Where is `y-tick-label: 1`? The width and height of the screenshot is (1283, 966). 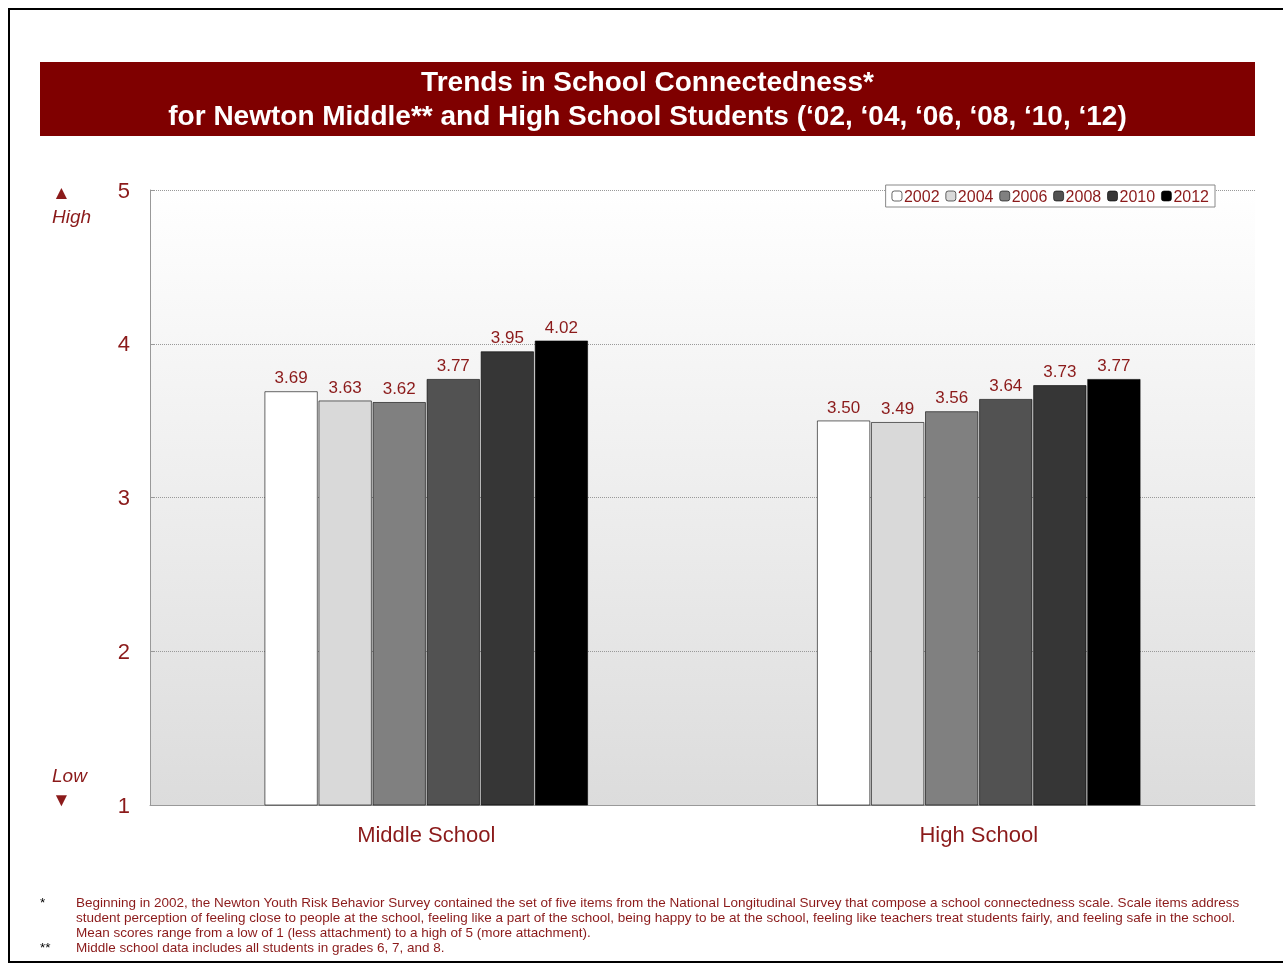
y-tick-label: 1 is located at coordinates (123, 805).